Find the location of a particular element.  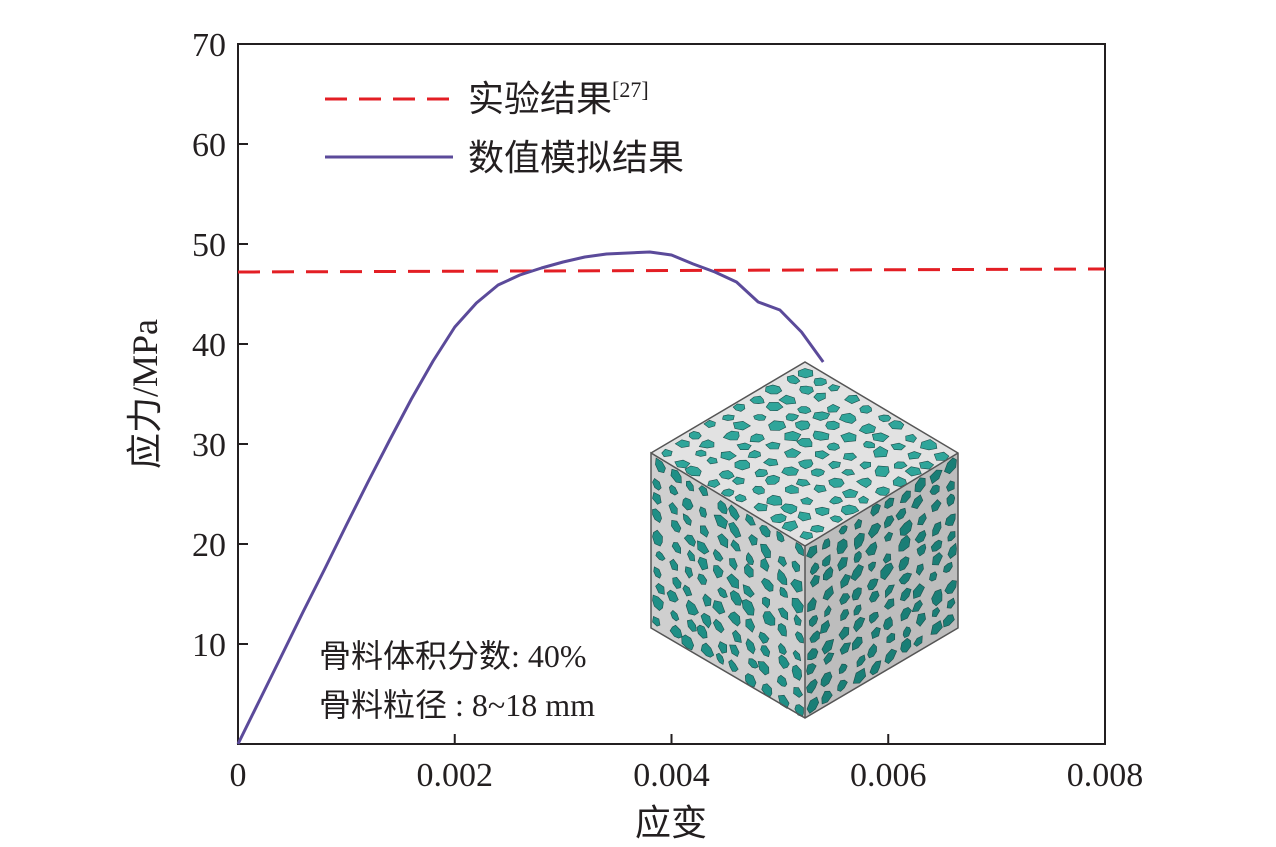

legend-label-simulation: 数值模拟结果 is located at coordinates (576, 158).